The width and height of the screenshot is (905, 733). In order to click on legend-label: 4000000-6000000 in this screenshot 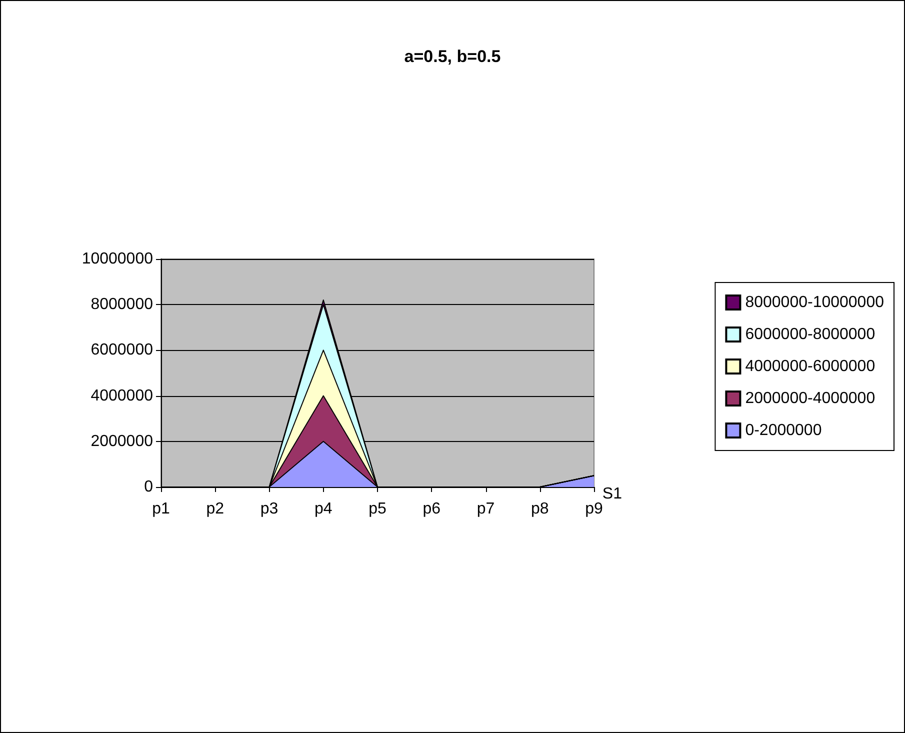, I will do `click(810, 366)`.